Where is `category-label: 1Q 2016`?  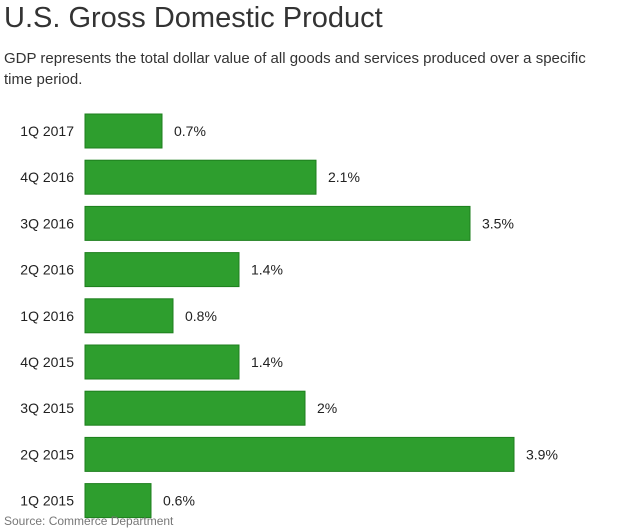
category-label: 1Q 2016 is located at coordinates (47, 316).